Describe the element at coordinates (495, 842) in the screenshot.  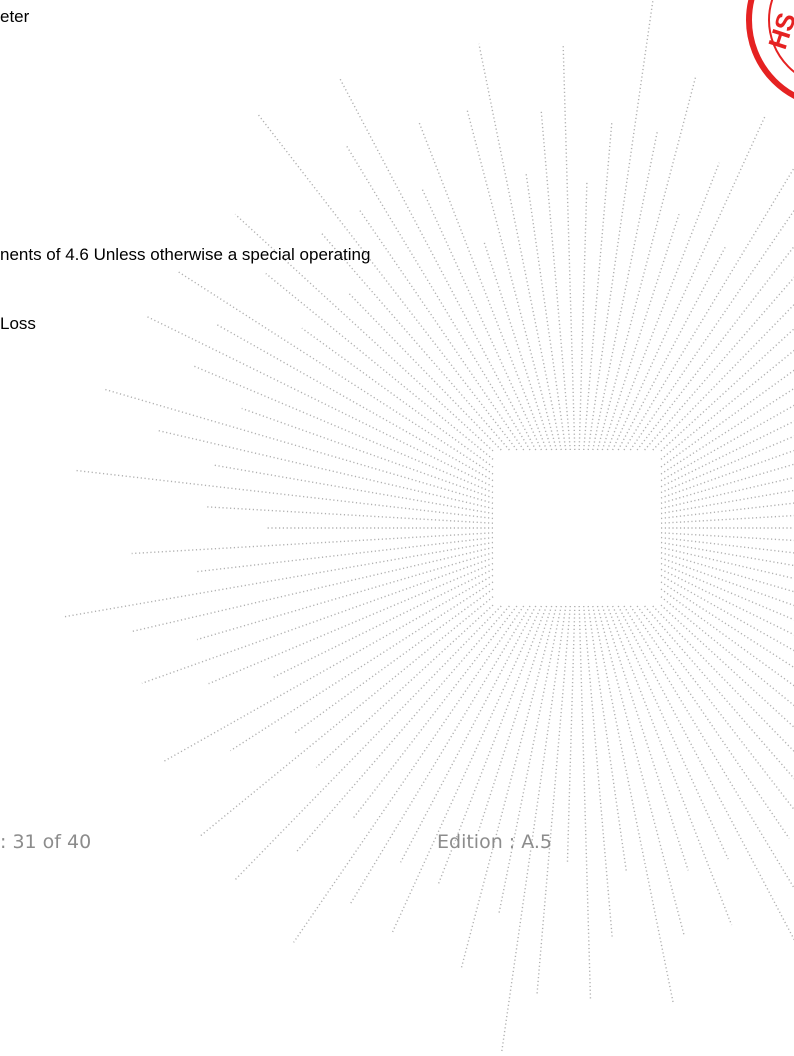
I see `footer-edition: Edition : A.5` at that location.